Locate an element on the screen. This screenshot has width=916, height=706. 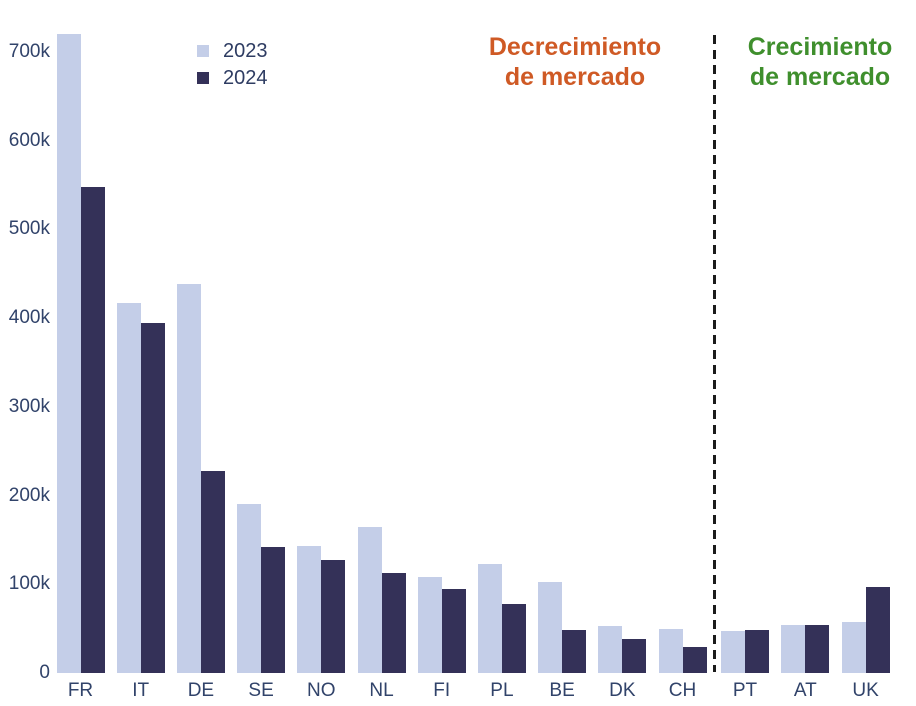
legend-swatch-2023 is located at coordinates (203, 51).